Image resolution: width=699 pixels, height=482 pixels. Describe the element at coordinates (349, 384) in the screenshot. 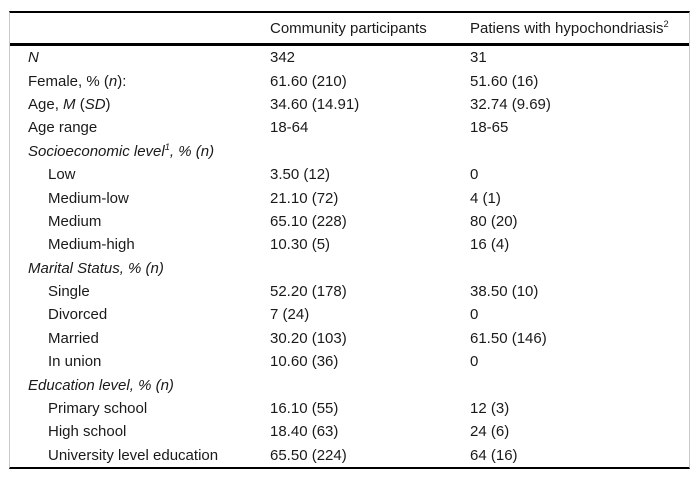

I see `table-row: Education level, % (n)` at that location.